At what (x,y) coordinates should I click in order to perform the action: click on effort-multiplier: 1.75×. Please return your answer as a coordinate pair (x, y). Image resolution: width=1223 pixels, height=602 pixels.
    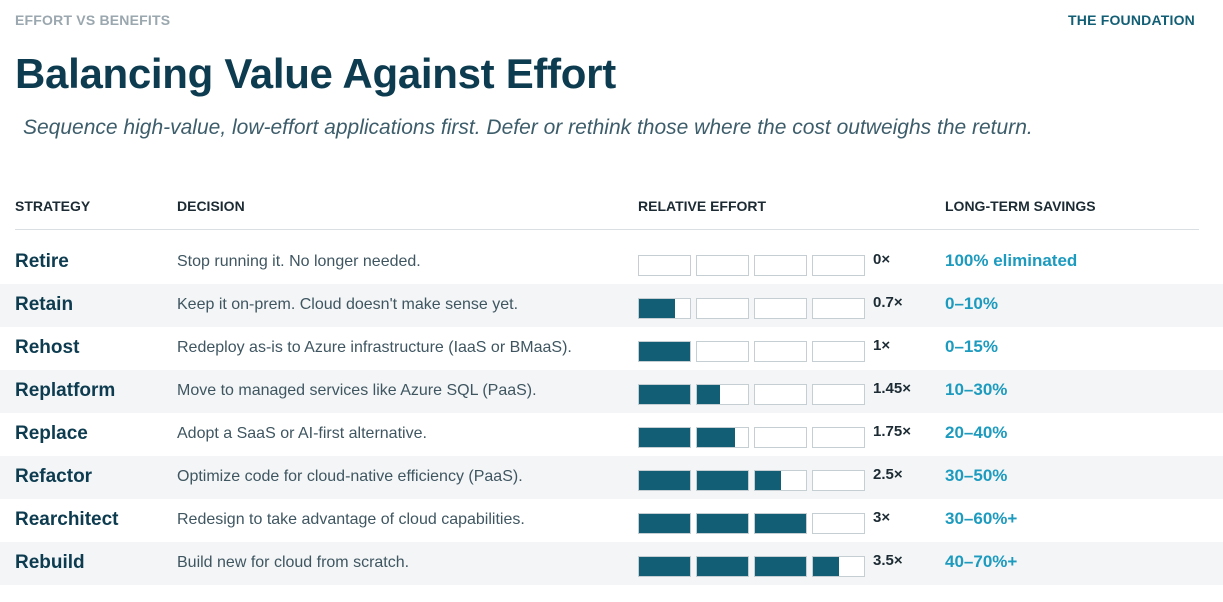
    Looking at the image, I should click on (892, 431).